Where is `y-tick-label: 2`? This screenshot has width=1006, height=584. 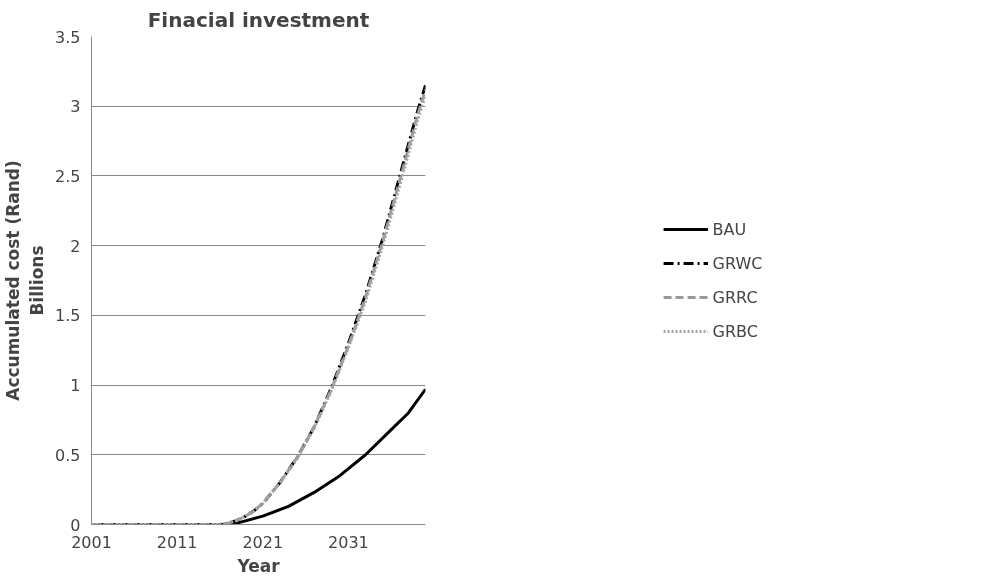
y-tick-label: 2 is located at coordinates (75, 246).